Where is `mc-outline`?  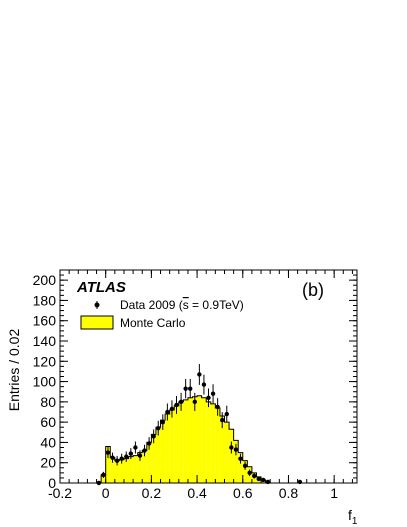
mc-outline is located at coordinates (185, 439).